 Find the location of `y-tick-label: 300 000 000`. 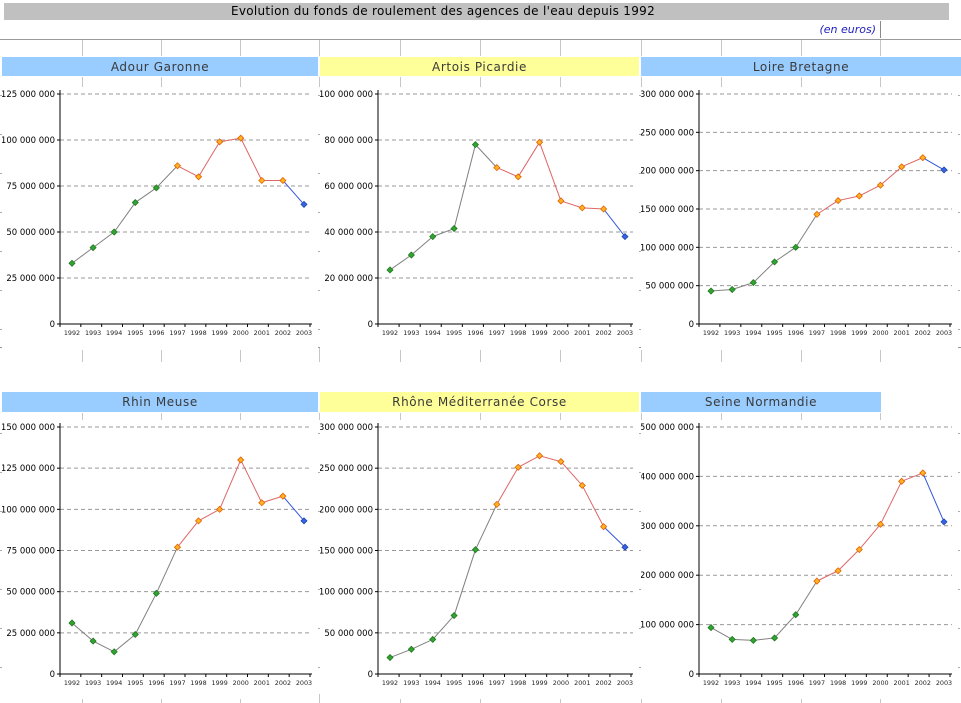

y-tick-label: 300 000 000 is located at coordinates (667, 95).